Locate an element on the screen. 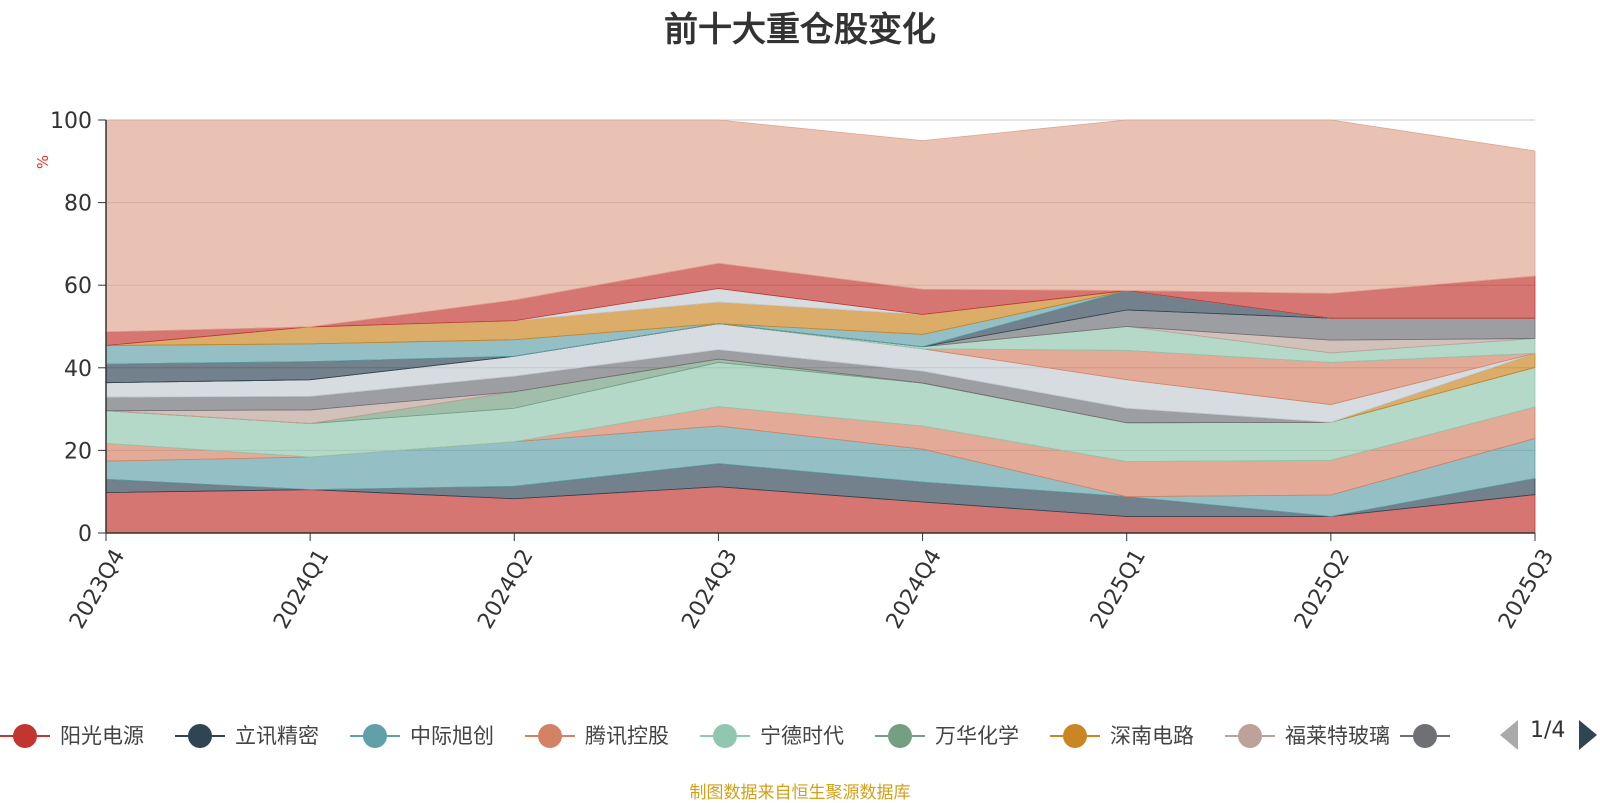 This screenshot has height=803, width=1600. legend-item: 福莱特玻璃 is located at coordinates (1310, 736).